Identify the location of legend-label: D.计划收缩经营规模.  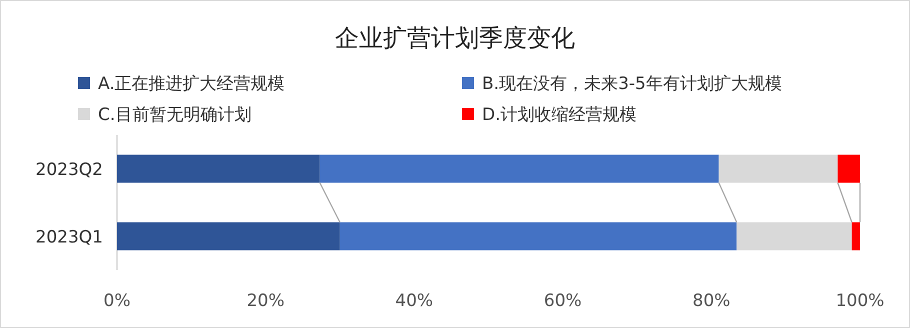
(559, 115).